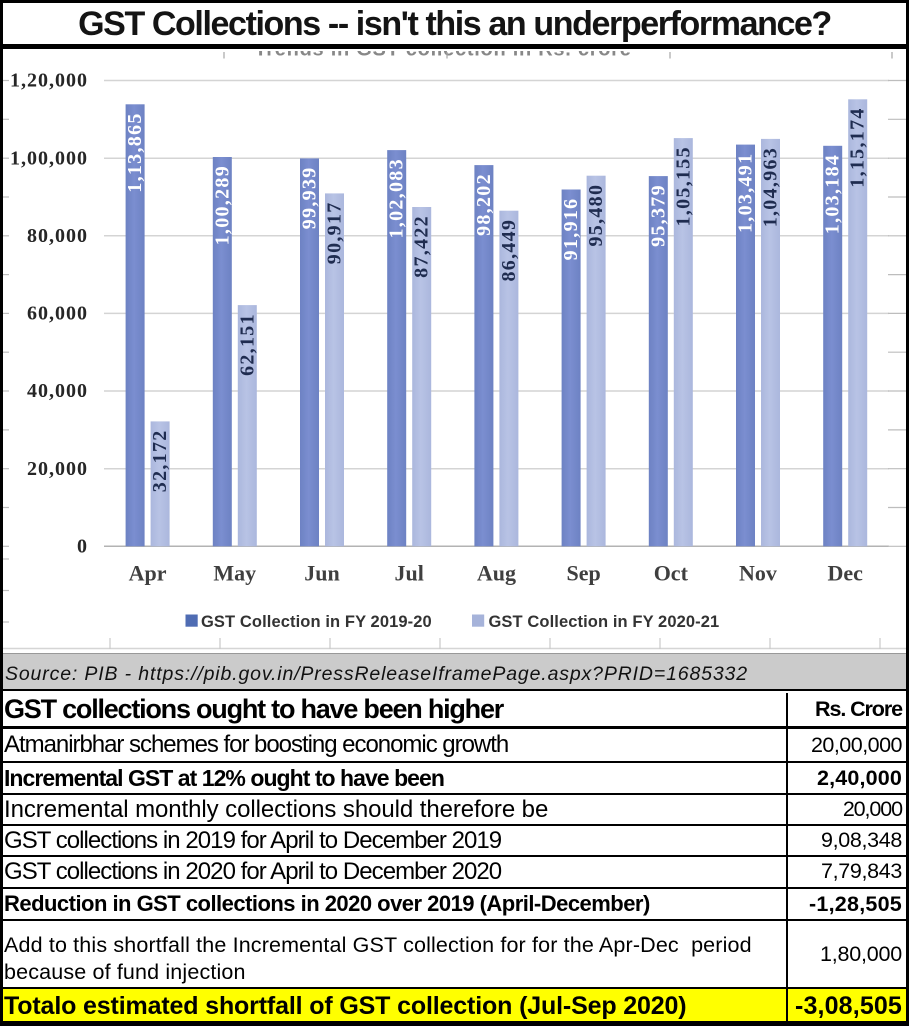 The image size is (909, 1026). Describe the element at coordinates (57, 469) in the screenshot. I see `svg-text: 20,000` at that location.